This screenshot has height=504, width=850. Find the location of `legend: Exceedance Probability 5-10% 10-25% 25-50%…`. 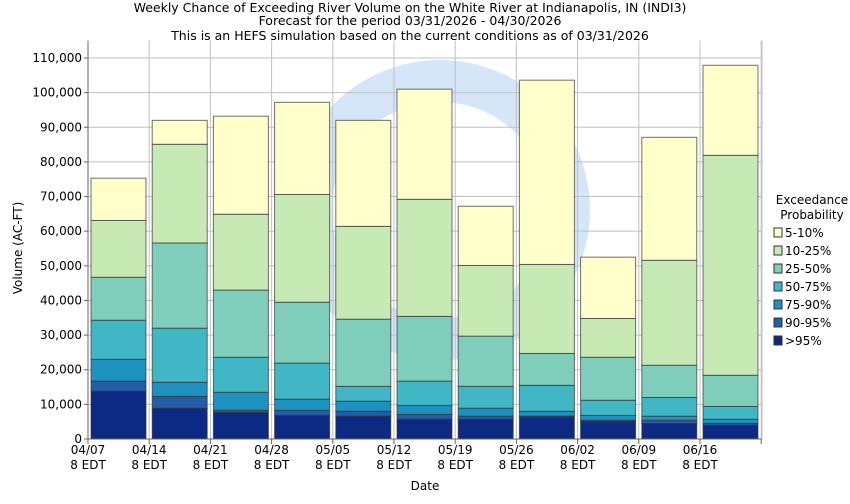

legend: Exceedance Probability 5-10% 10-25% 25-50%… is located at coordinates (810, 270).